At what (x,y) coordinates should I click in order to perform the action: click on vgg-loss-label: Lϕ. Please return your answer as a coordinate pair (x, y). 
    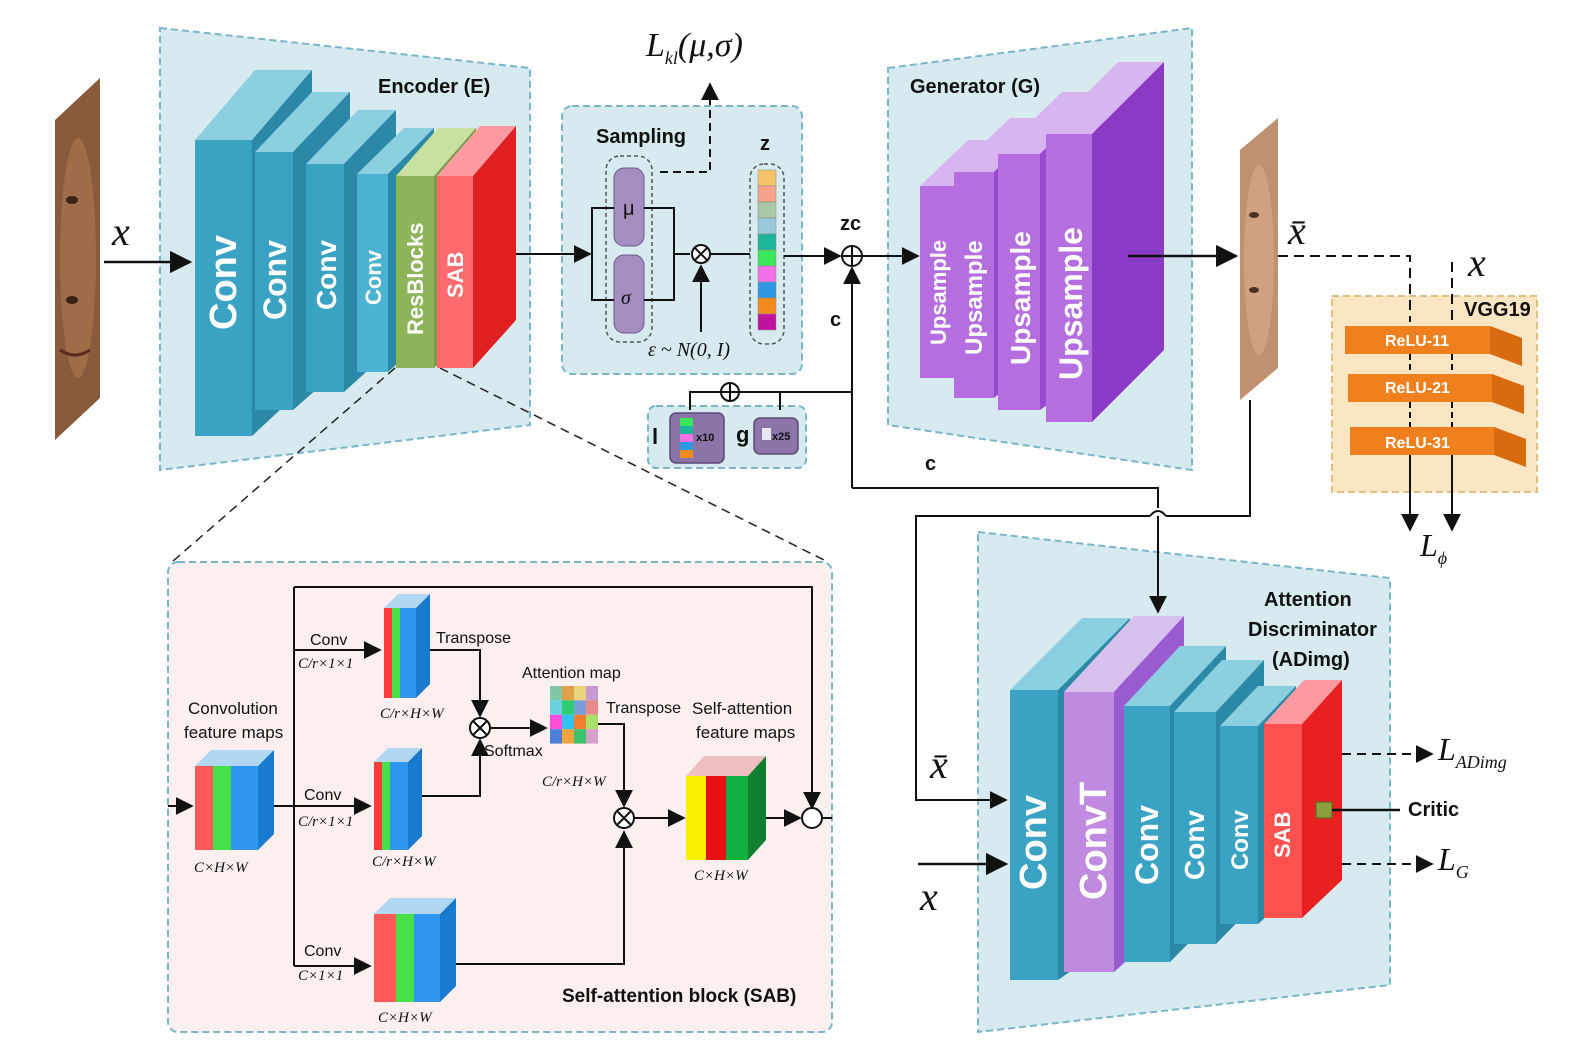
    Looking at the image, I should click on (1433, 547).